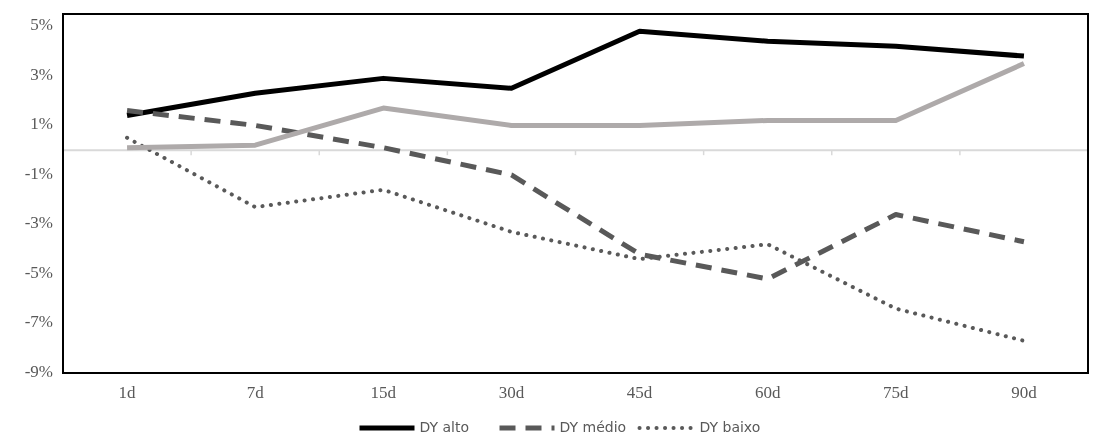  I want to click on y-tick-label: 1%, so click(41, 124).